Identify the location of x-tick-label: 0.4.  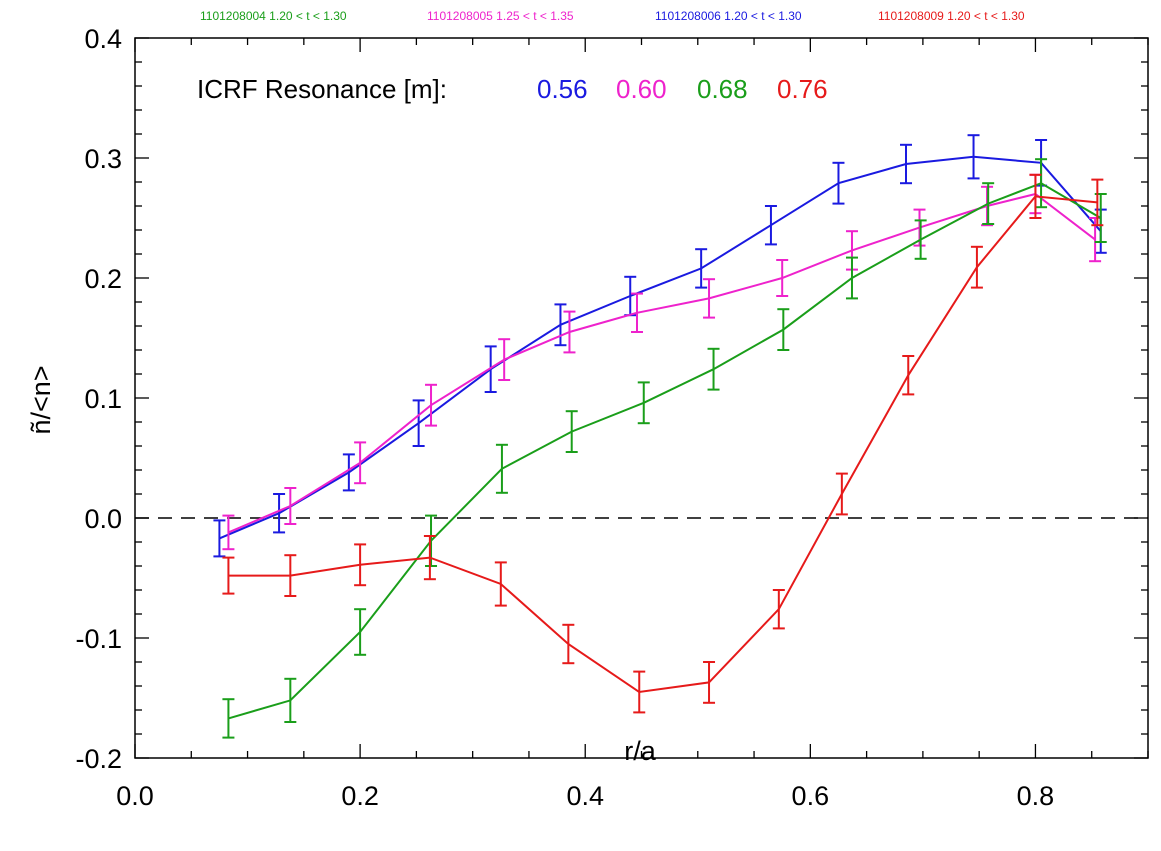
(585, 796).